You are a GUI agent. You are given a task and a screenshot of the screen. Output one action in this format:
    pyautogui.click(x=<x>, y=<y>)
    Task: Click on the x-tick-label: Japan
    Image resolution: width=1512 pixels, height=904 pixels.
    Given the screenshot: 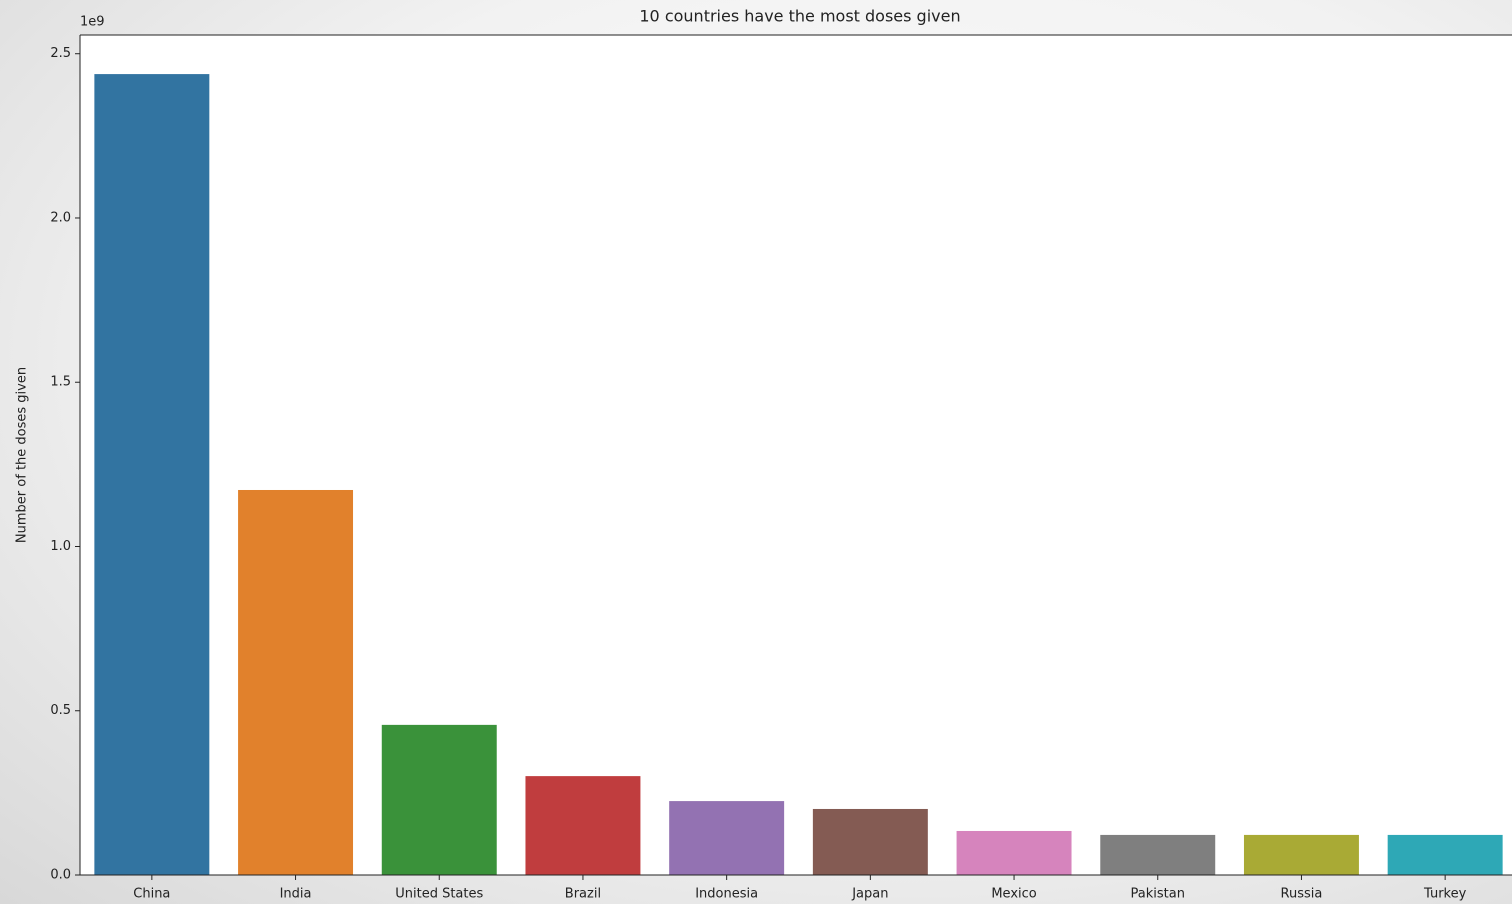 What is the action you would take?
    pyautogui.click(x=869, y=894)
    